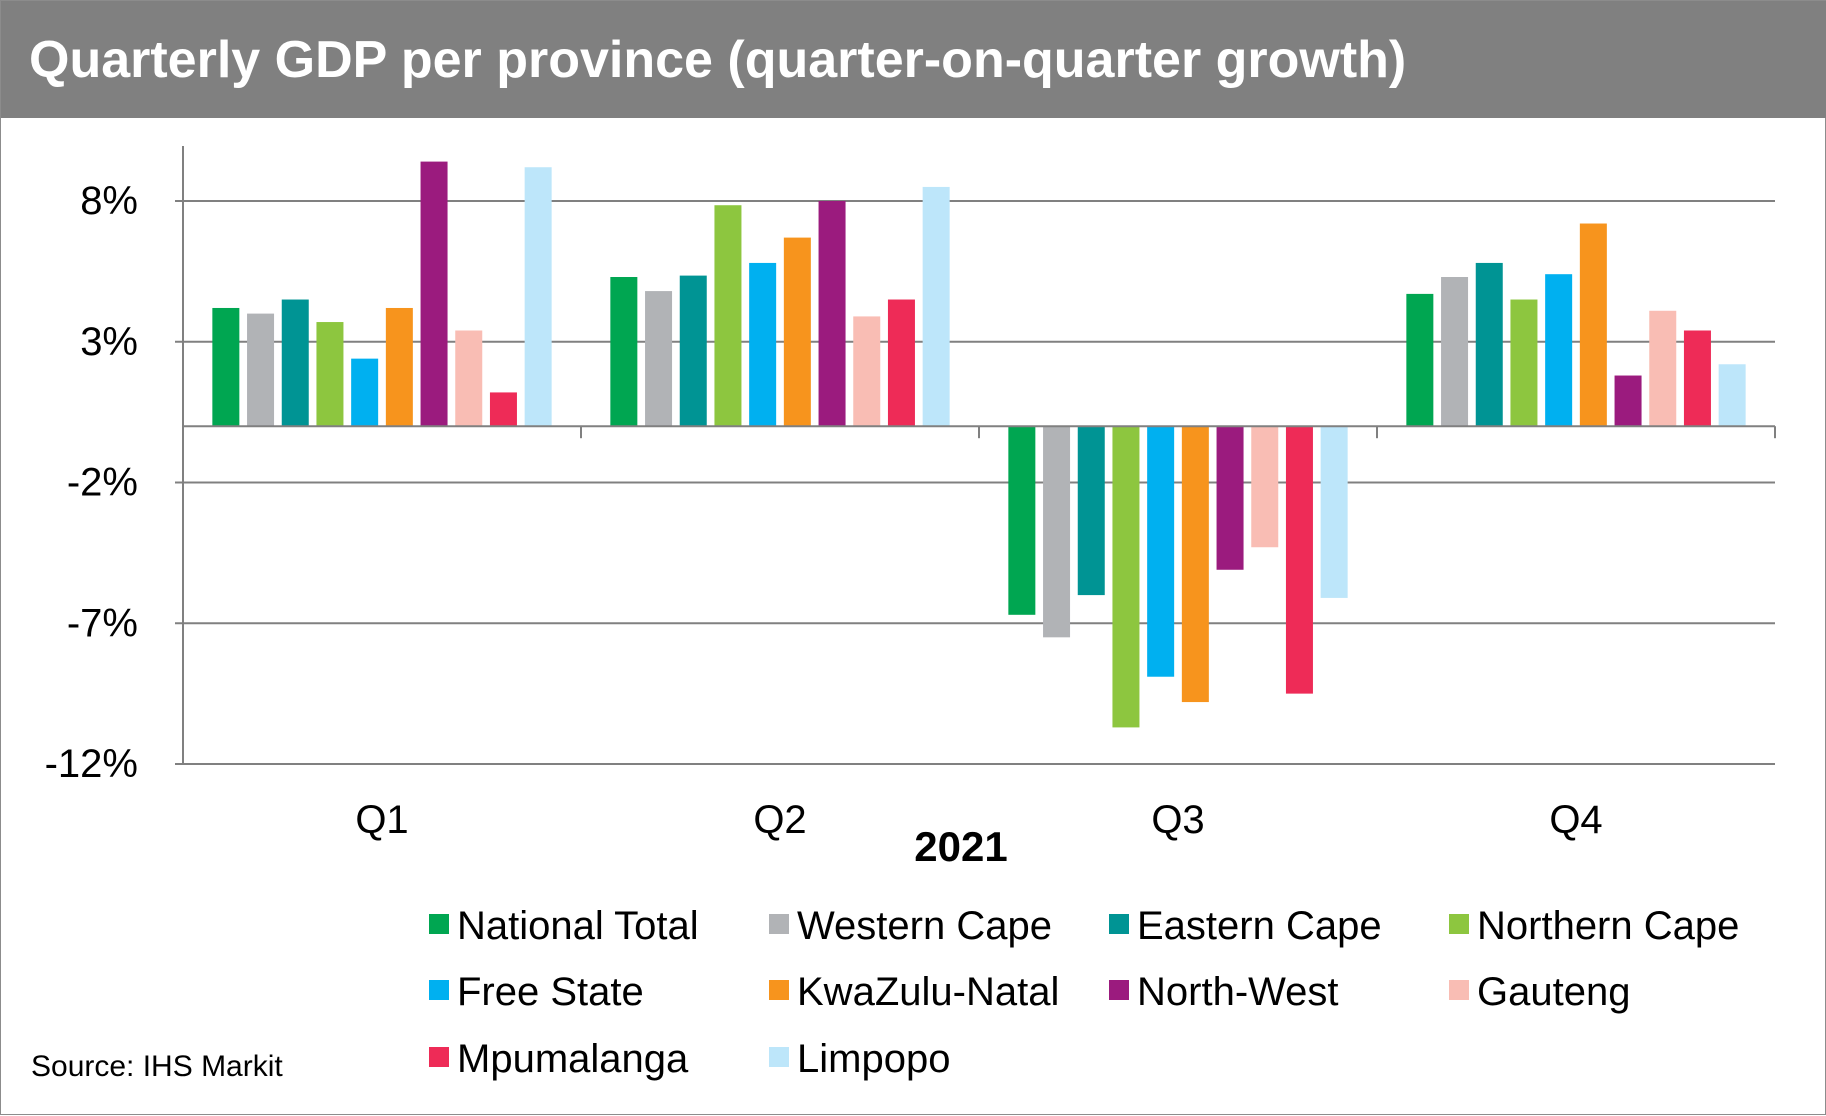  I want to click on source-note: Source: IHS Markit, so click(157, 1066).